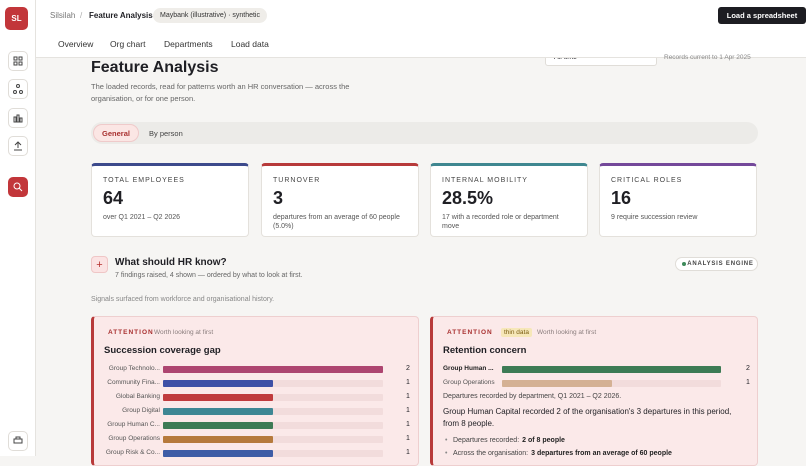 This screenshot has height=466, width=806. Describe the element at coordinates (99, 264) in the screenshot. I see `section-icon: +` at that location.